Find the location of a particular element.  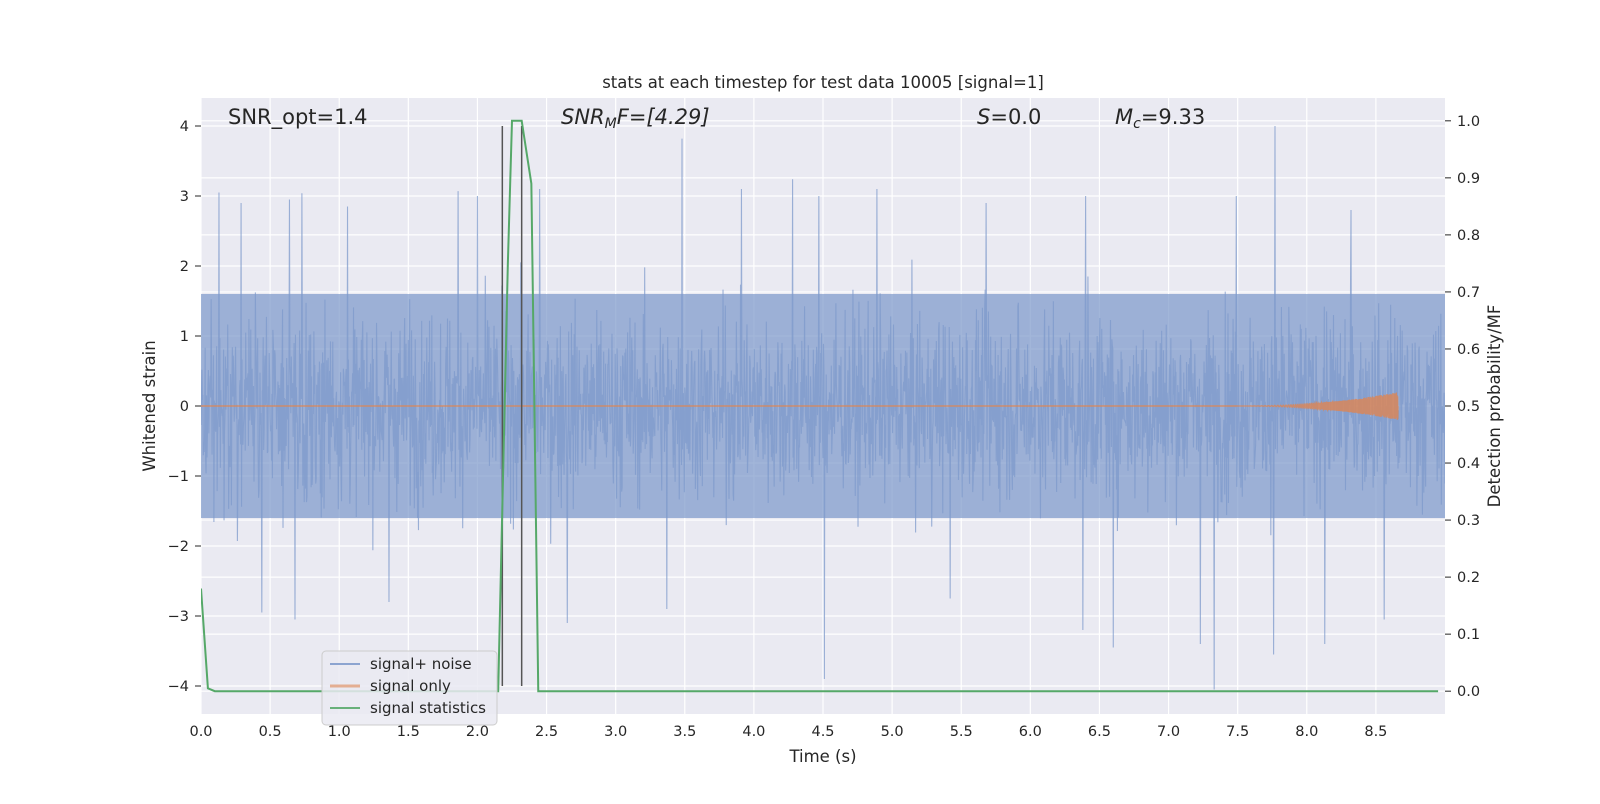

annotation-mc-rest: =9.33 is located at coordinates (1173, 117).